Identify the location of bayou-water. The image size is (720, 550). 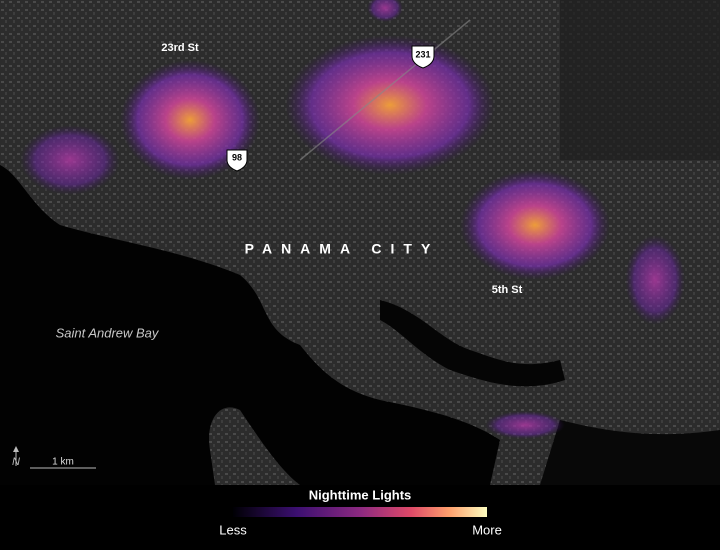
(472, 343).